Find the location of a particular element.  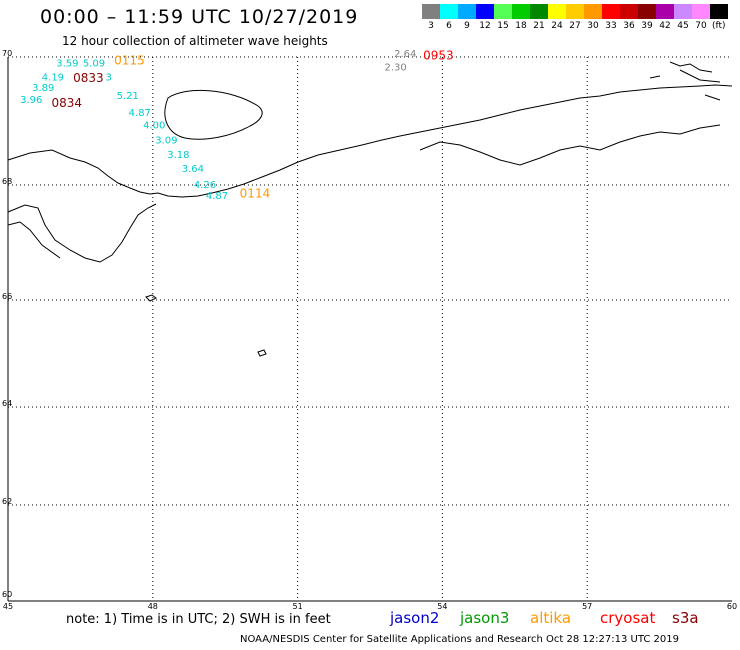

scale-item: 27 is located at coordinates (575, 17).